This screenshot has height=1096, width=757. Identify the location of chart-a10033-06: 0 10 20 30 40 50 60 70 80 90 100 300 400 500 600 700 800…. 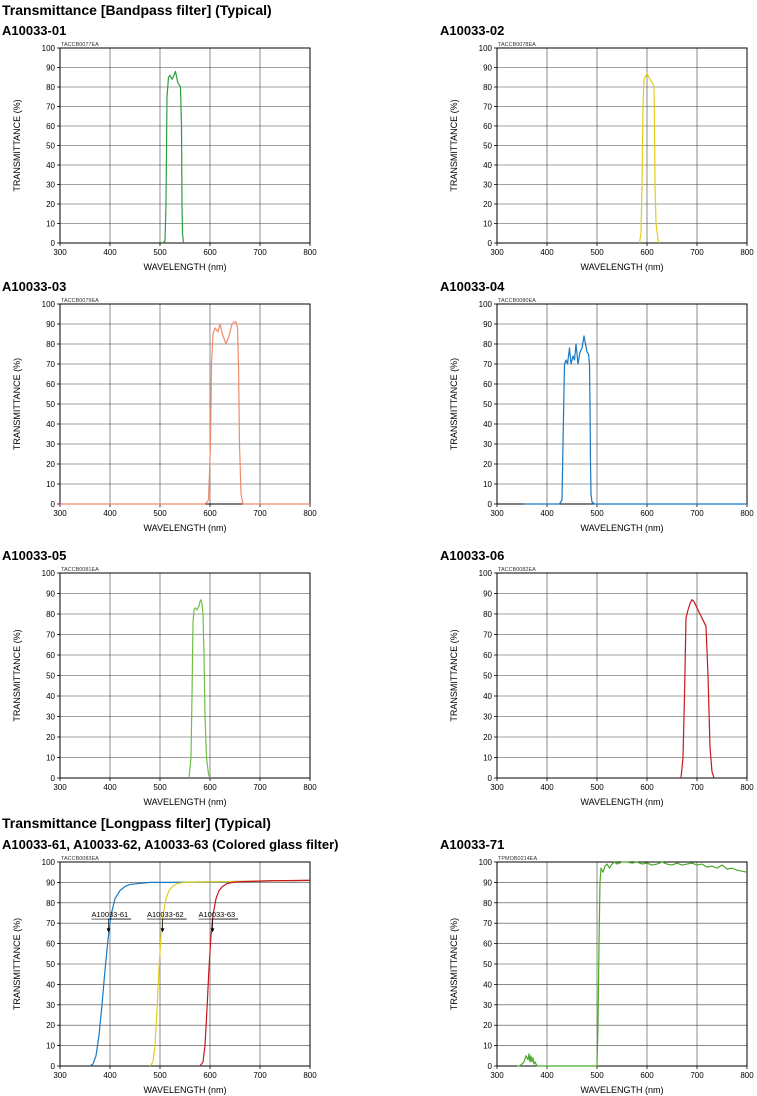
(601, 687).